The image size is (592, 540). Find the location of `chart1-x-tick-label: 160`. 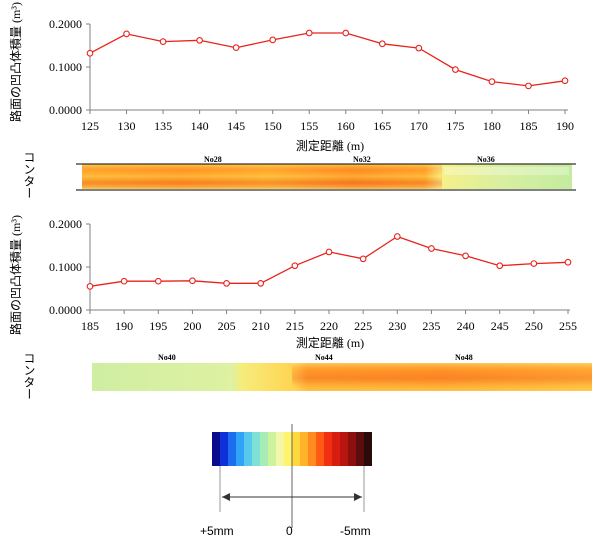

chart1-x-tick-label: 160 is located at coordinates (346, 126).